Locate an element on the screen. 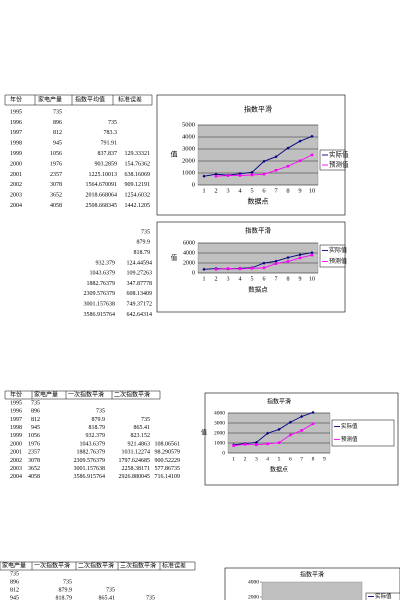 Image resolution: width=400 pixels, height=600 pixels. table-cell: 2309.576379 is located at coordinates (100, 294).